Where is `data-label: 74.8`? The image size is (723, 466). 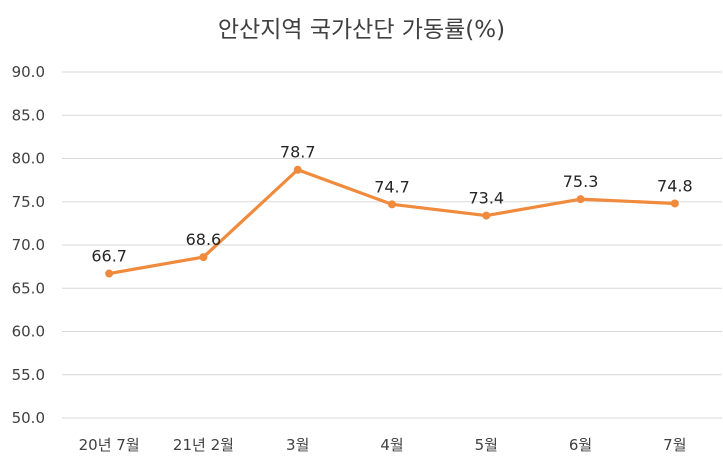
data-label: 74.8 is located at coordinates (675, 185).